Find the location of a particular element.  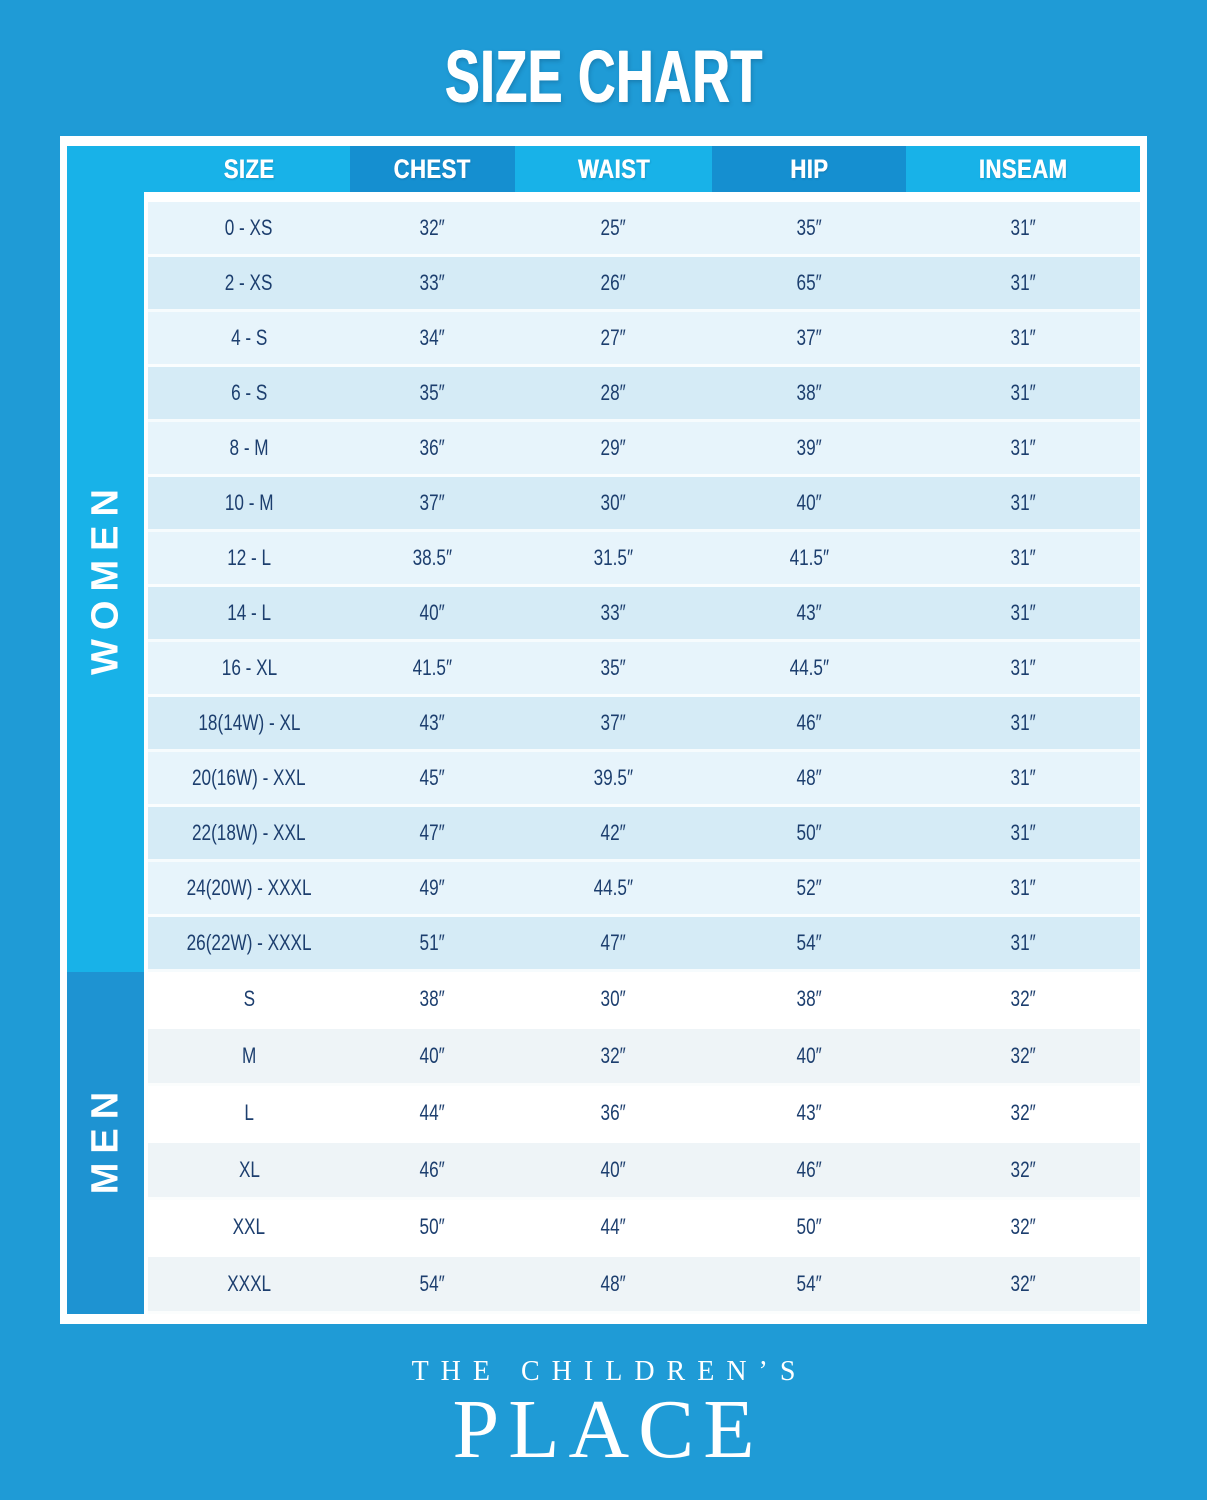

table-row: XL 46″ 40″ 46″ 32″ is located at coordinates (644, 1171).